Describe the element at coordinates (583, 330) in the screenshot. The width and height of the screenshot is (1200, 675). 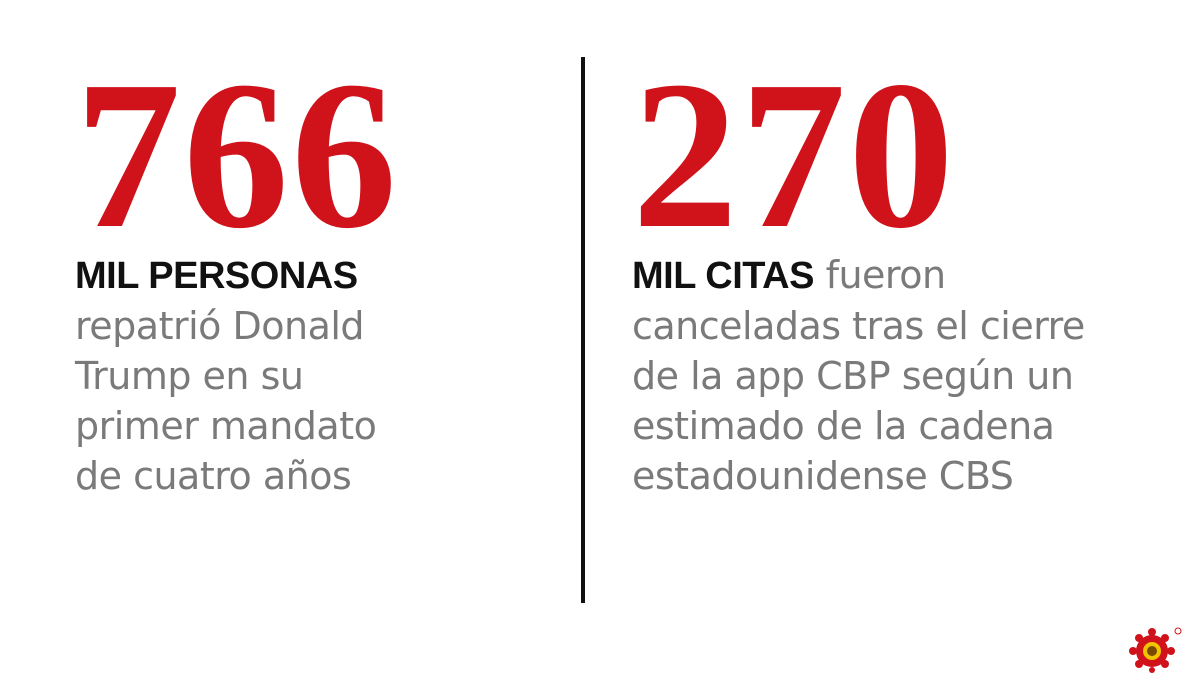
I see `divider` at that location.